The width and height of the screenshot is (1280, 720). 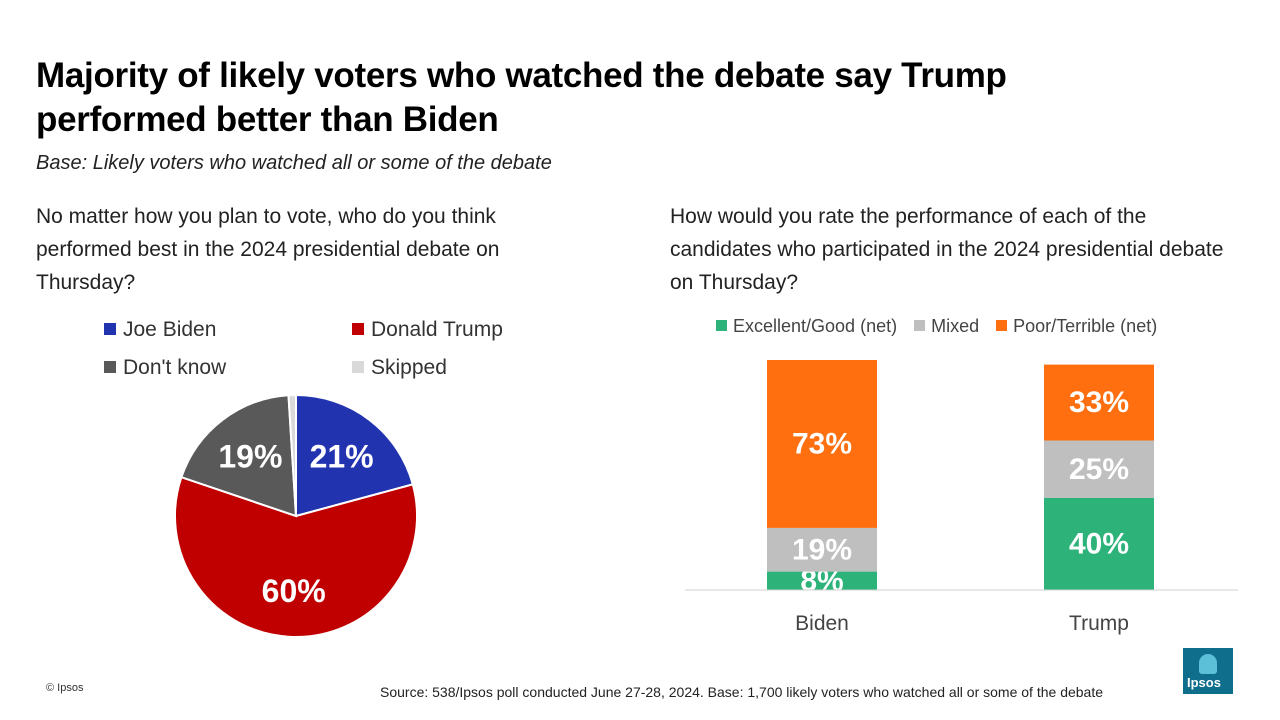 I want to click on category-label-trump: Trump, so click(x=1099, y=623).